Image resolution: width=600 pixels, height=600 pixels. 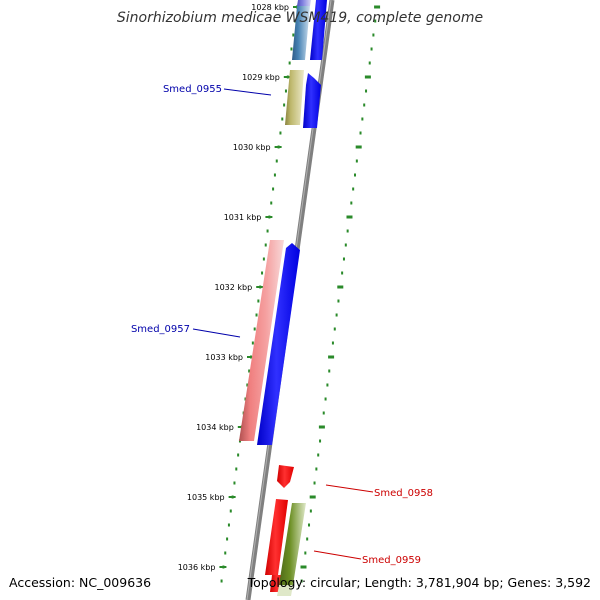 I want to click on gene-label-smed-0955: Smed_0955, so click(x=192, y=89).